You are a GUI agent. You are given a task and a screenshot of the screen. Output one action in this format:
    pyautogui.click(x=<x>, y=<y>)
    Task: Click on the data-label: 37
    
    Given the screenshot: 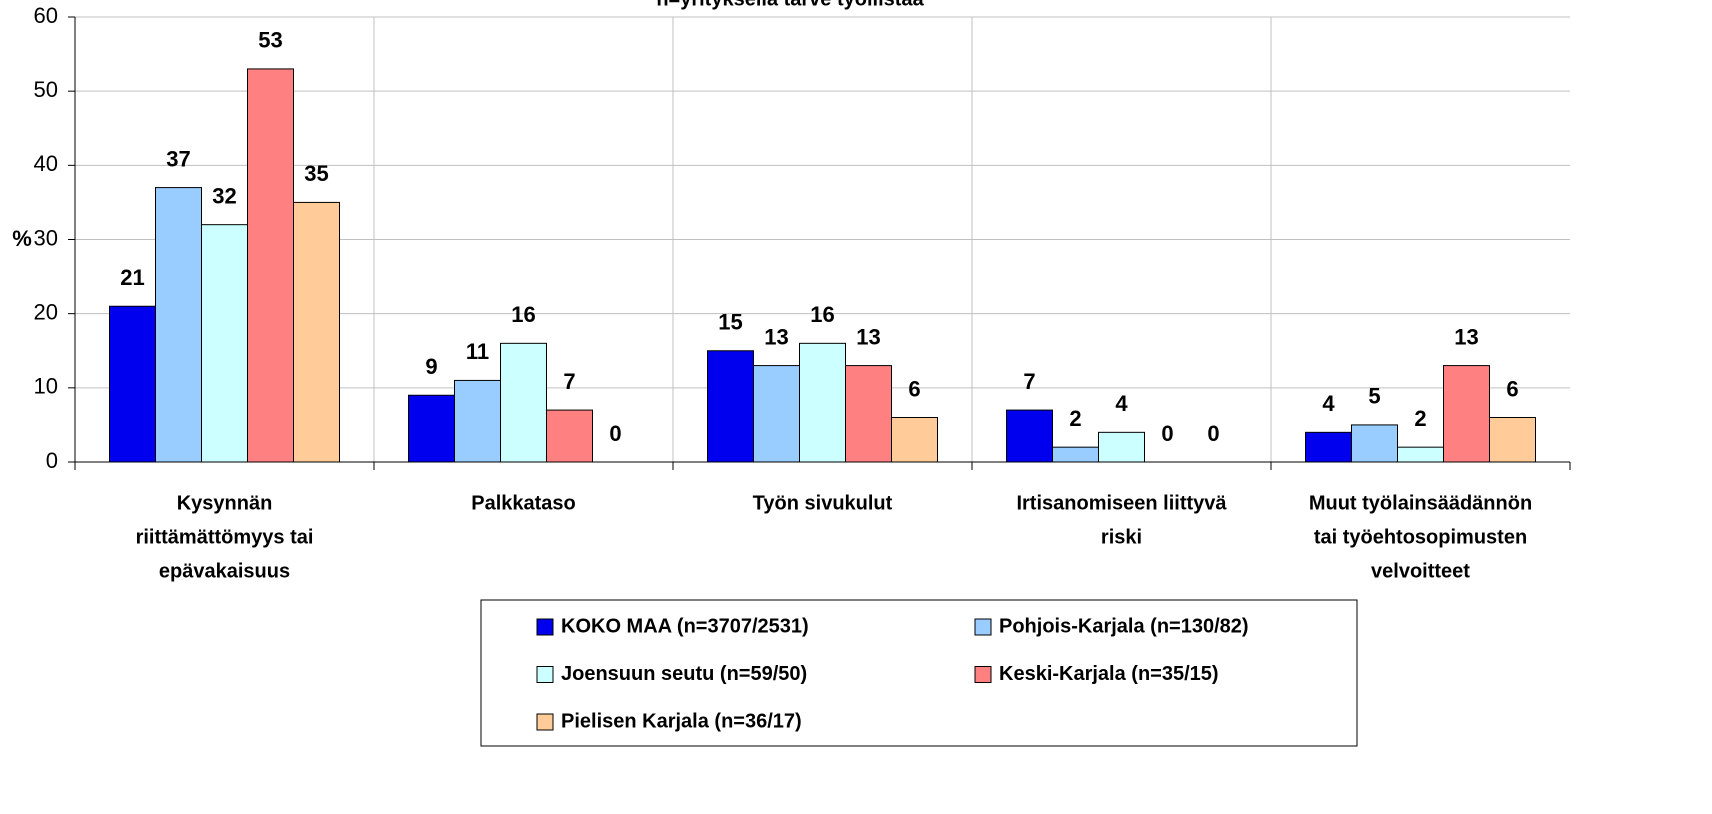 What is the action you would take?
    pyautogui.click(x=178, y=158)
    